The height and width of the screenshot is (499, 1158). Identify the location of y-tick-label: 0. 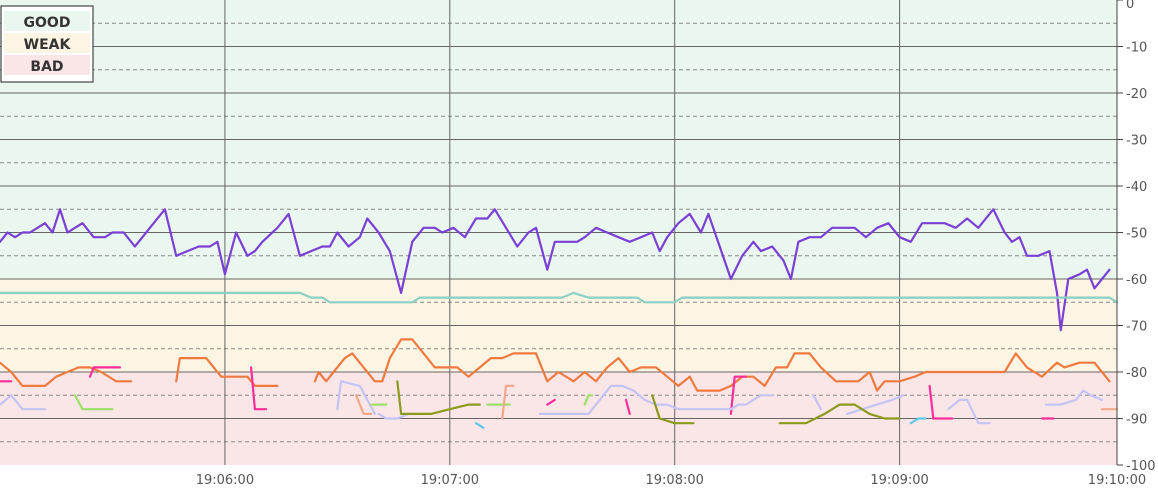
(1130, 6).